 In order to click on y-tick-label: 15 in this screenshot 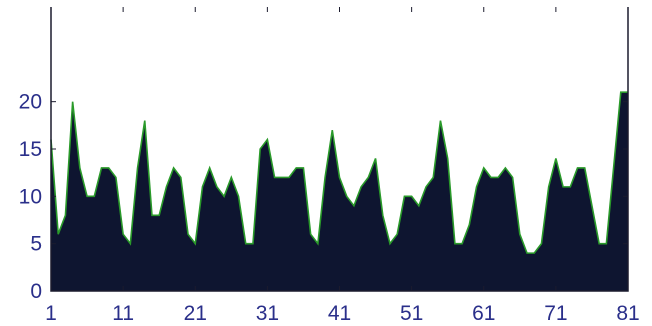, I will do `click(30, 149)`.